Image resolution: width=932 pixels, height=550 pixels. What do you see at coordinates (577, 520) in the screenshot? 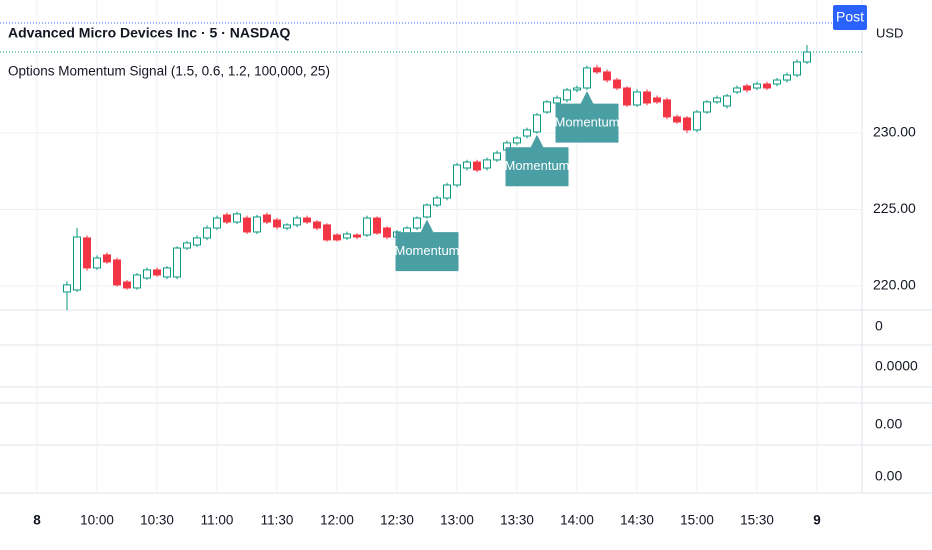
I see `x-tick-label: 14:00` at bounding box center [577, 520].